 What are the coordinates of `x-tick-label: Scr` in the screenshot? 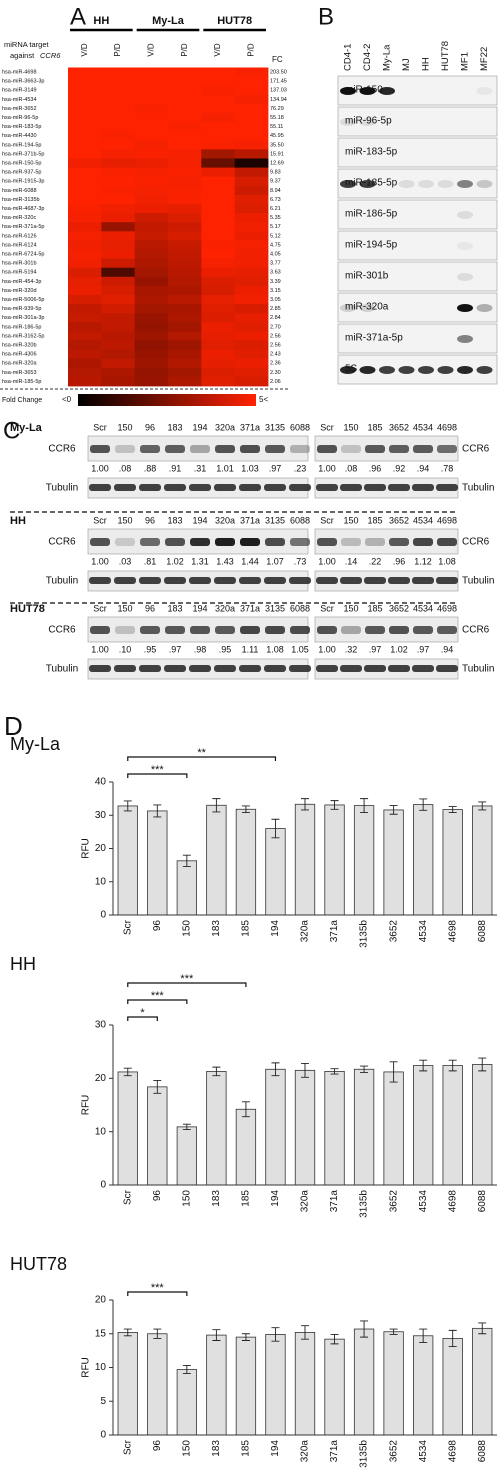 It's located at (127, 927).